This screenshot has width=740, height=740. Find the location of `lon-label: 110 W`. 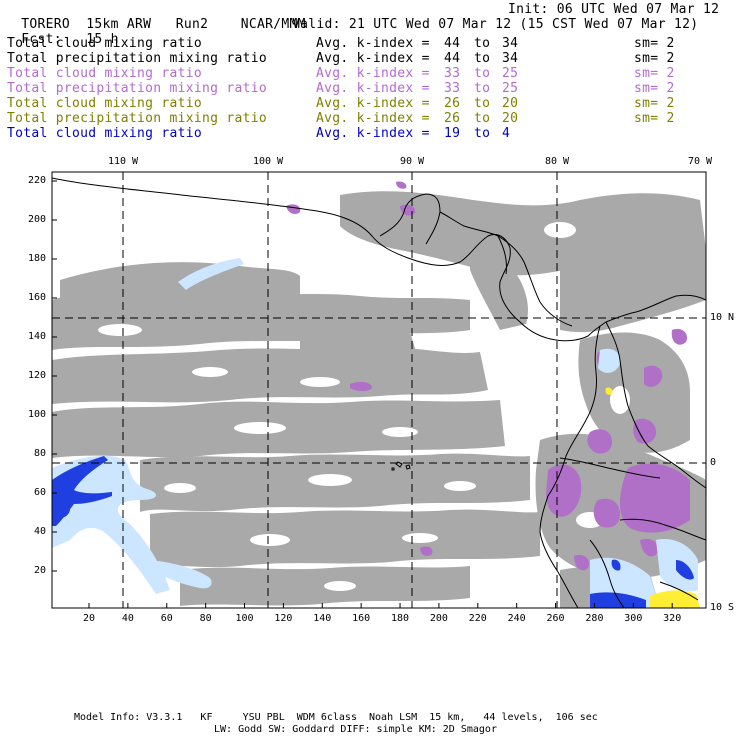

lon-label: 110 W is located at coordinates (123, 161).